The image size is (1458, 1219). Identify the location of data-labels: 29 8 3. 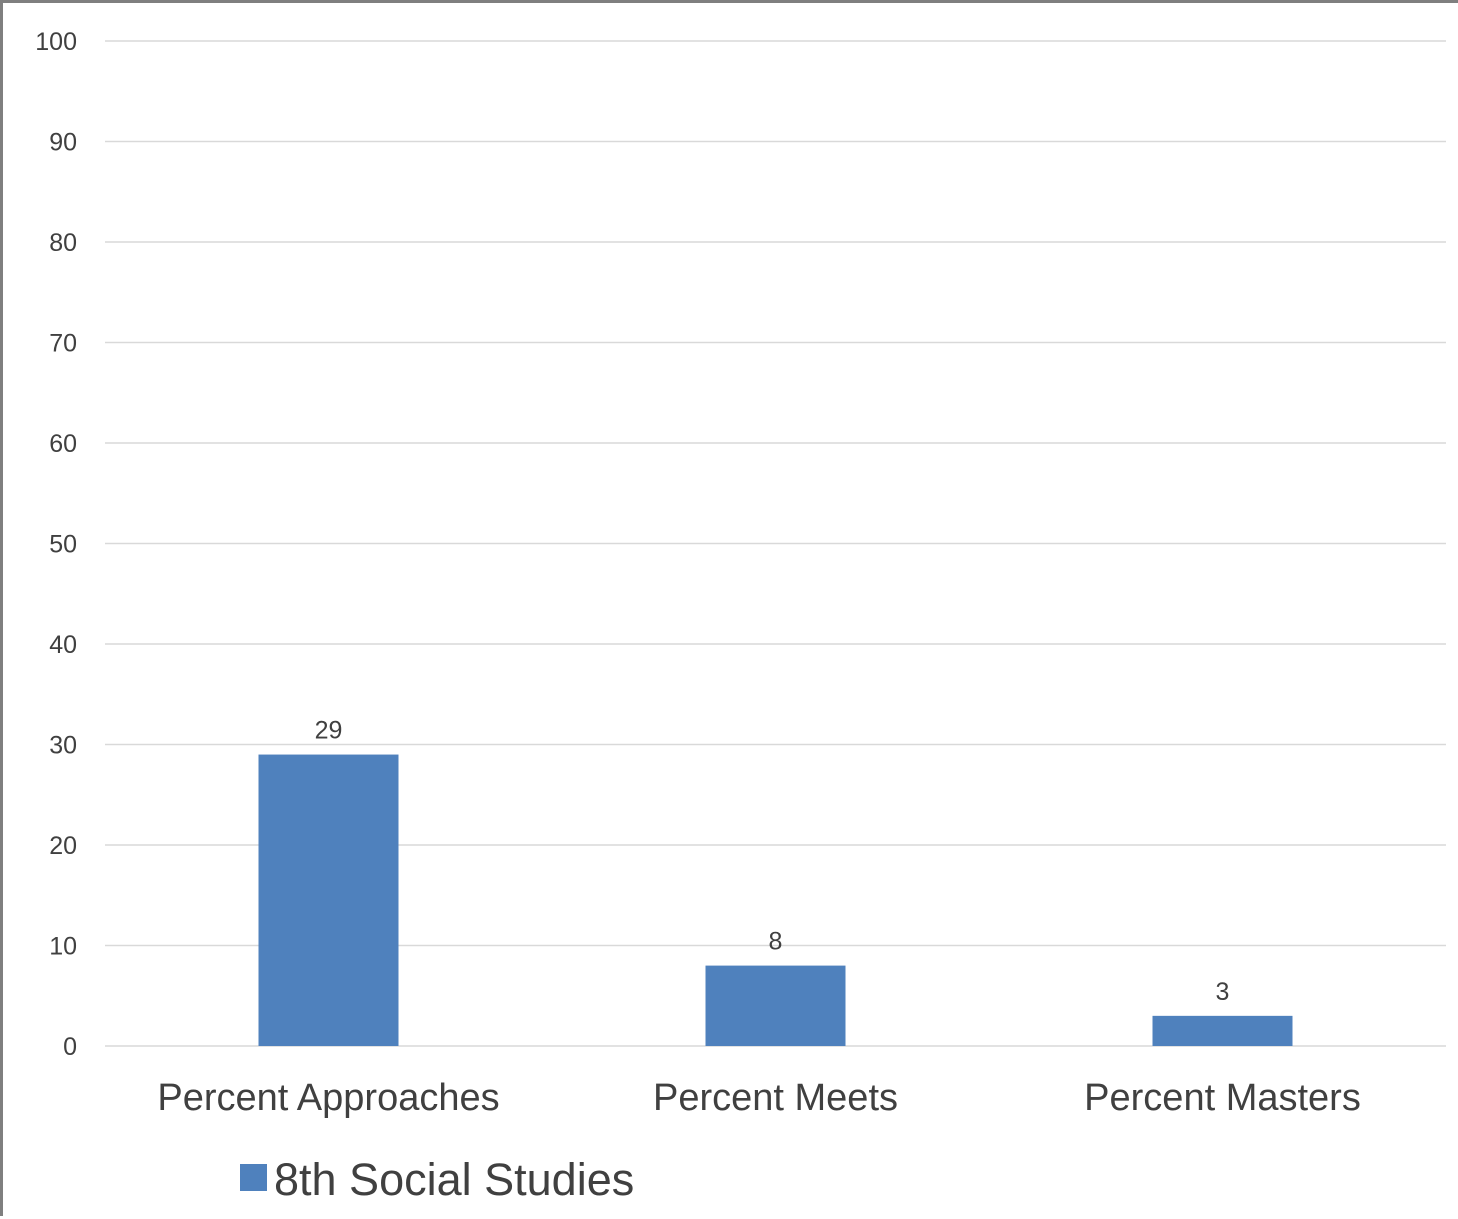
(772, 861).